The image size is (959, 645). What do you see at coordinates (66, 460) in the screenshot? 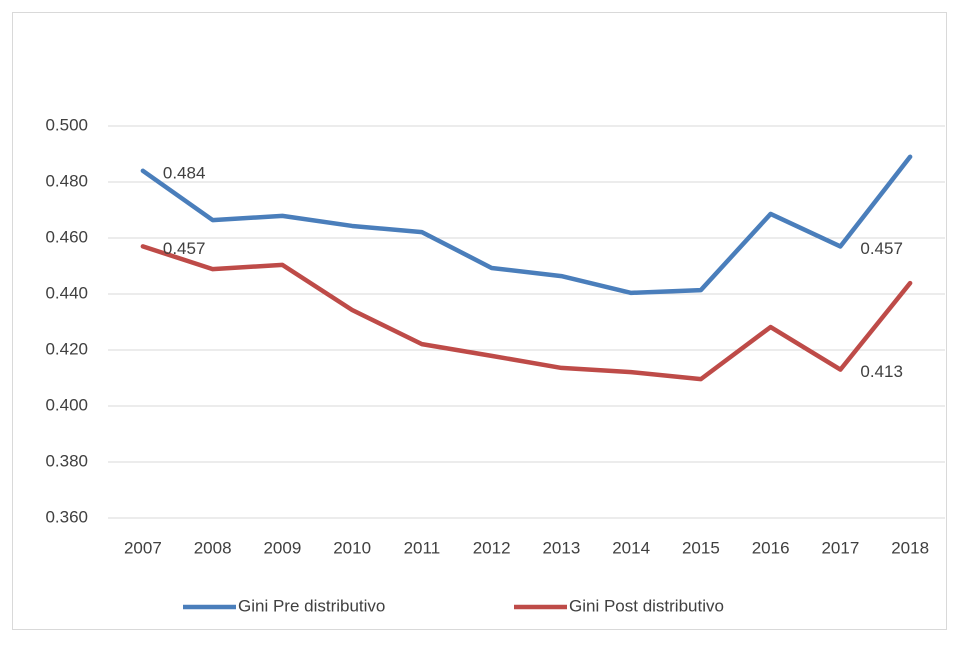
I see `y-tick-label: 0.380` at bounding box center [66, 460].